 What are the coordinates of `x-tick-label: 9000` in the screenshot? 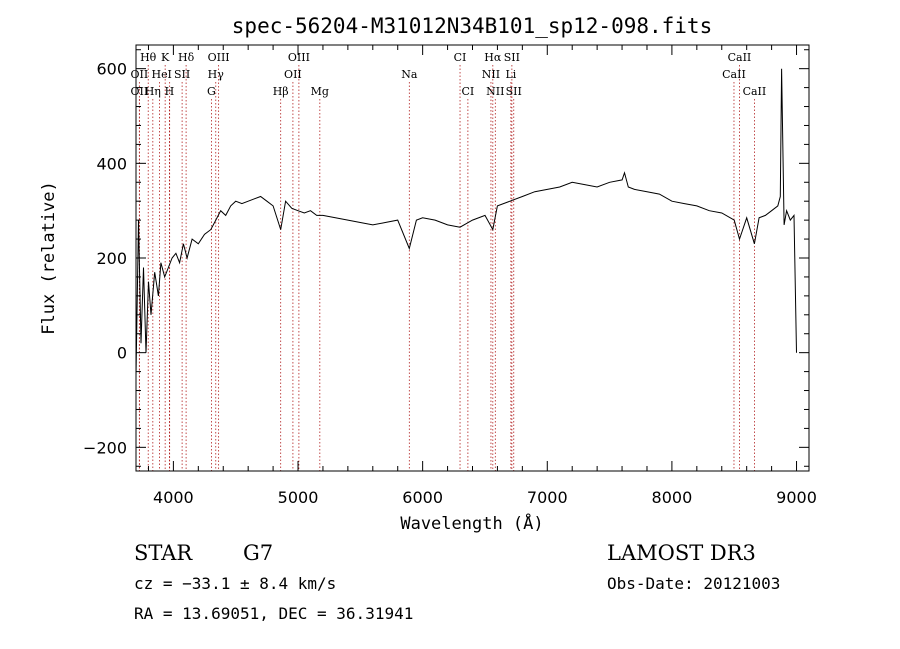 It's located at (796, 497).